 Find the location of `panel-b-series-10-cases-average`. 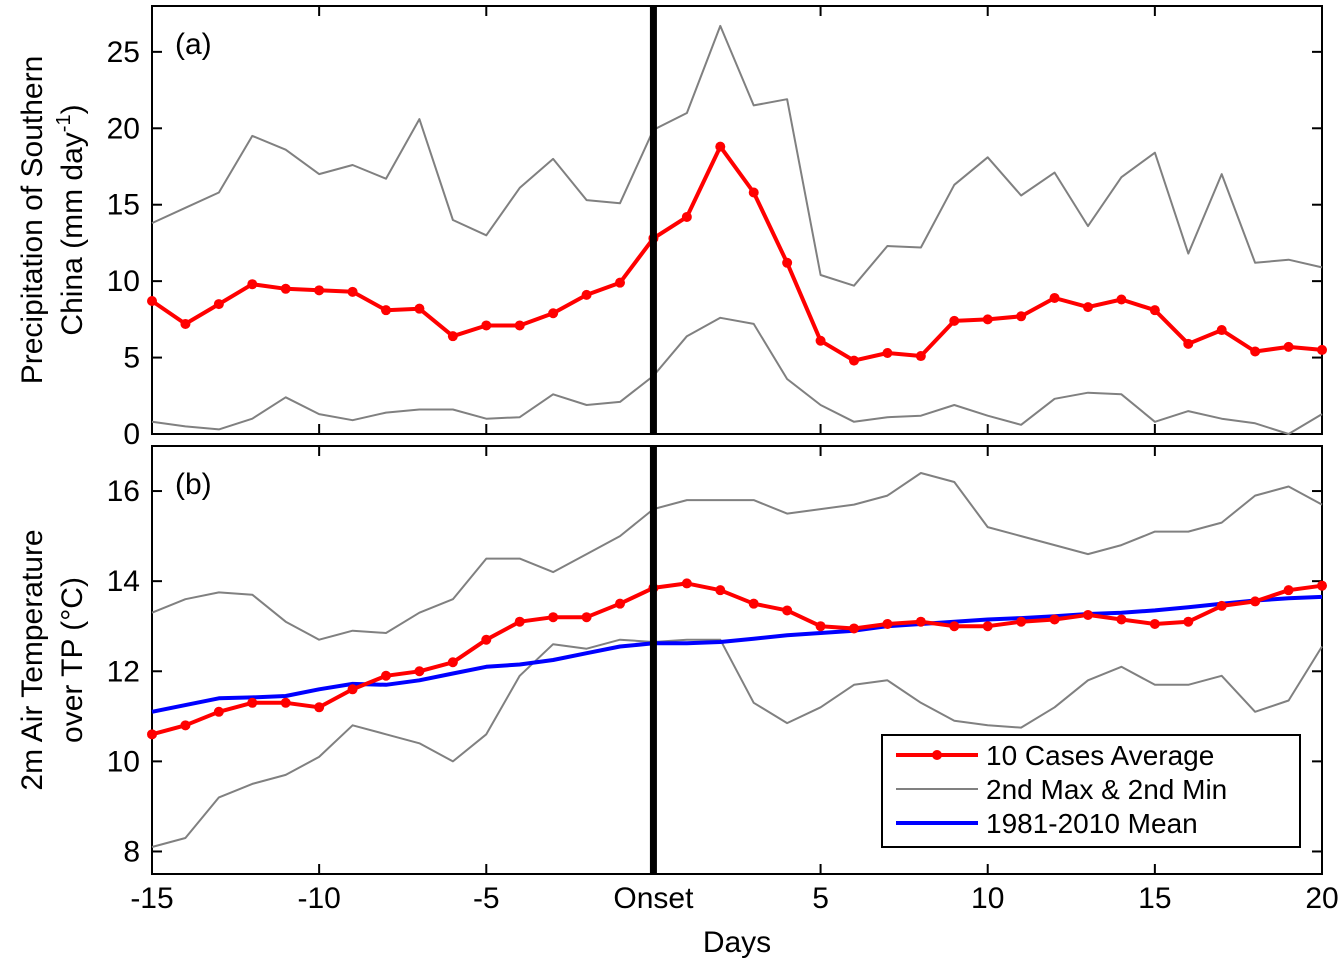

panel-b-series-10-cases-average is located at coordinates (737, 659).